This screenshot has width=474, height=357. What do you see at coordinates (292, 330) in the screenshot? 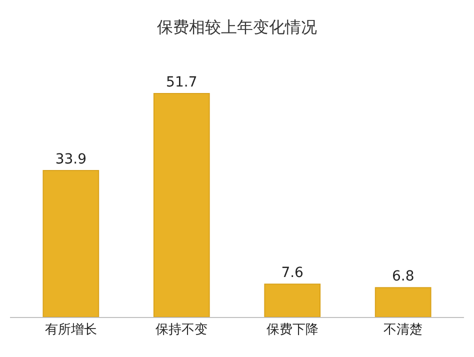
I see `x-tick-label: 保费下降` at bounding box center [292, 330].